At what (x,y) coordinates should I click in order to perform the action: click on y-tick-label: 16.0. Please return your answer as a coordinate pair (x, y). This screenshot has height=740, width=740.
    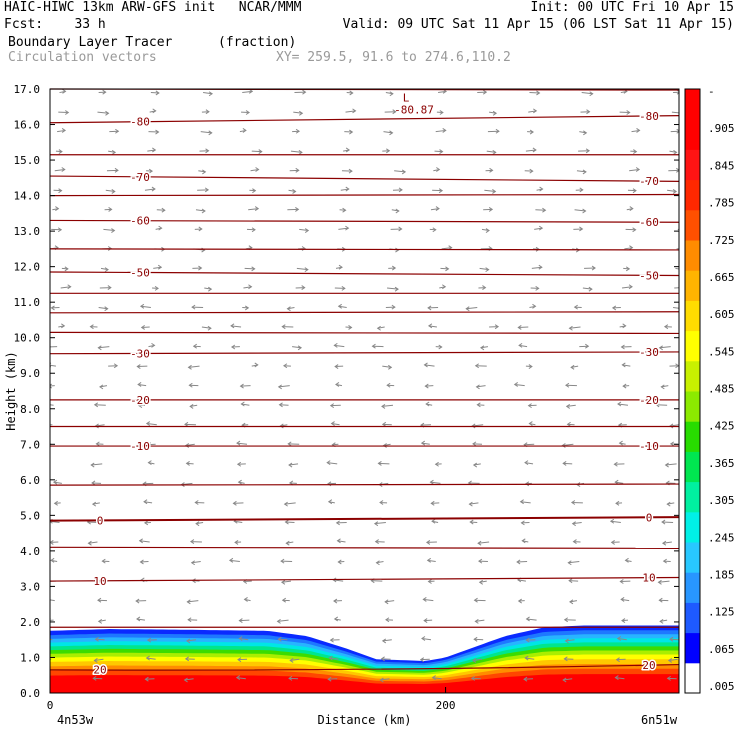
    Looking at the image, I should click on (27, 125).